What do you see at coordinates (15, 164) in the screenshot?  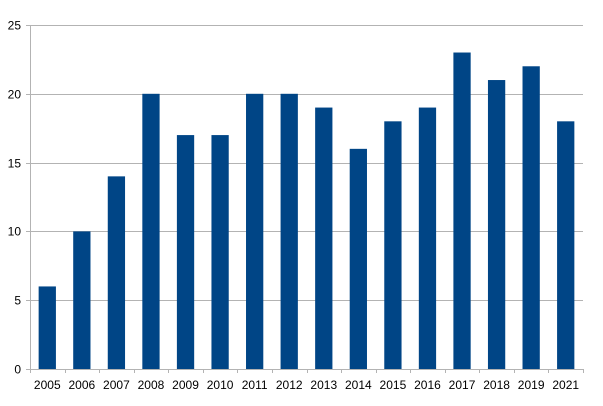 I see `y-tick-label: 15` at bounding box center [15, 164].